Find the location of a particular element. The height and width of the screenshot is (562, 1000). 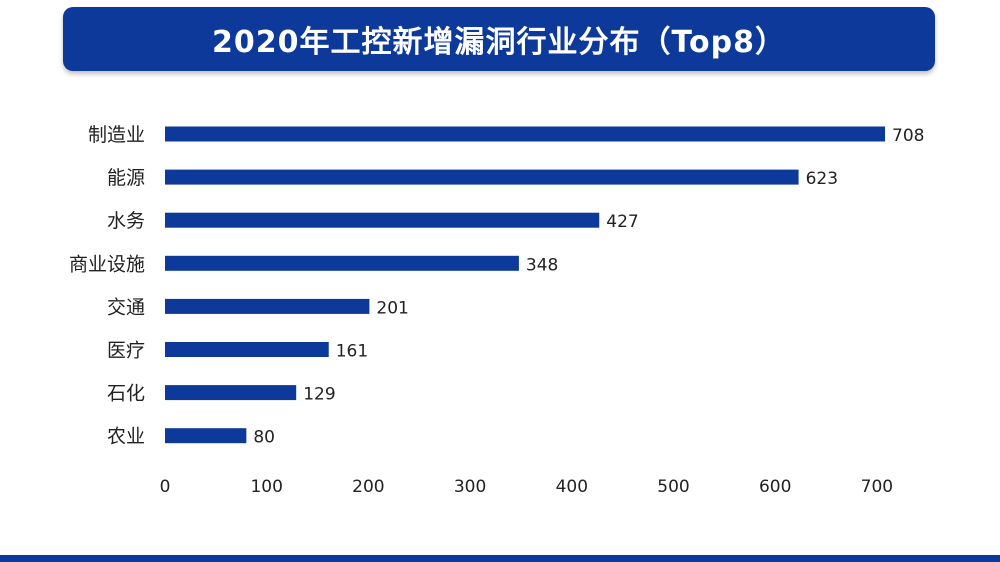

x-tick-label: 100 is located at coordinates (266, 487).